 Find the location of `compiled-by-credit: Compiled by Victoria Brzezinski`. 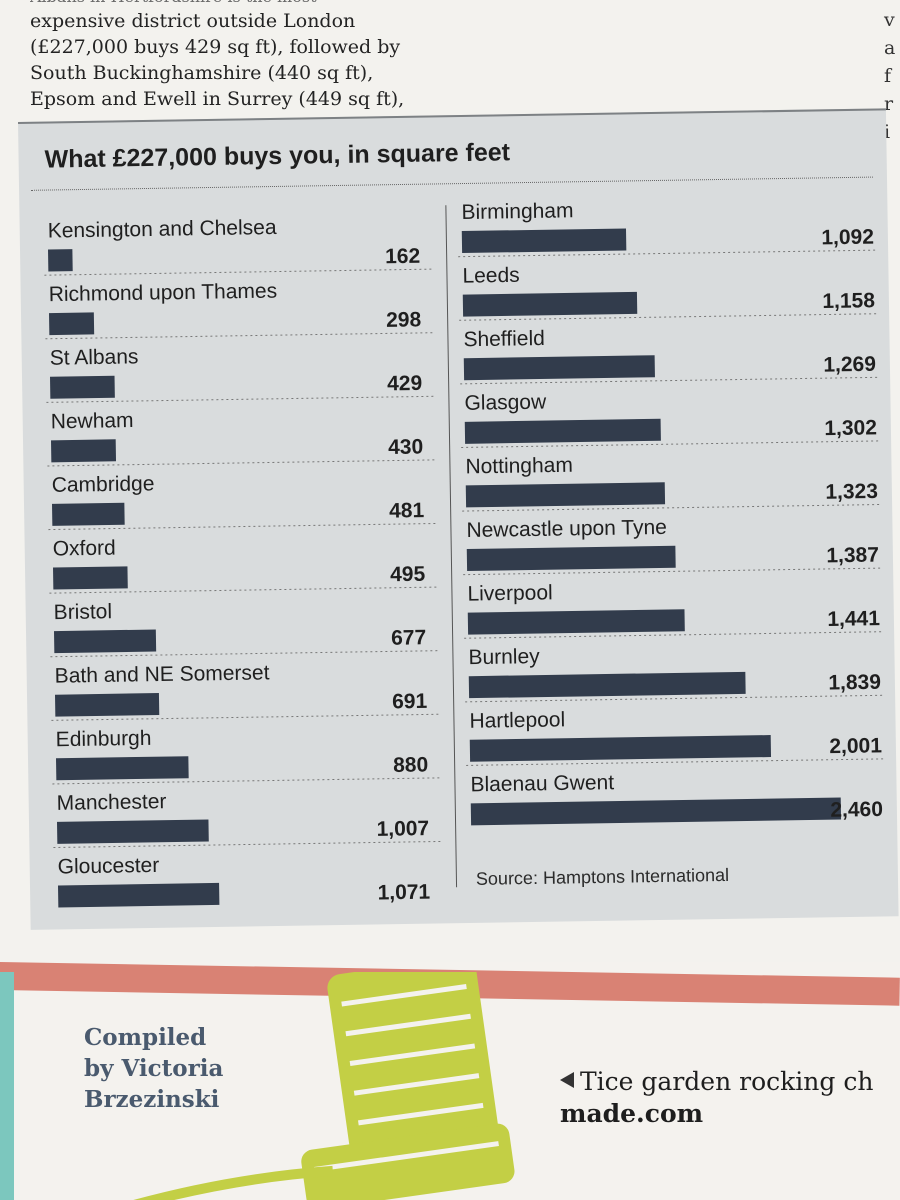

compiled-by-credit: Compiled by Victoria Brzezinski is located at coordinates (184, 1068).